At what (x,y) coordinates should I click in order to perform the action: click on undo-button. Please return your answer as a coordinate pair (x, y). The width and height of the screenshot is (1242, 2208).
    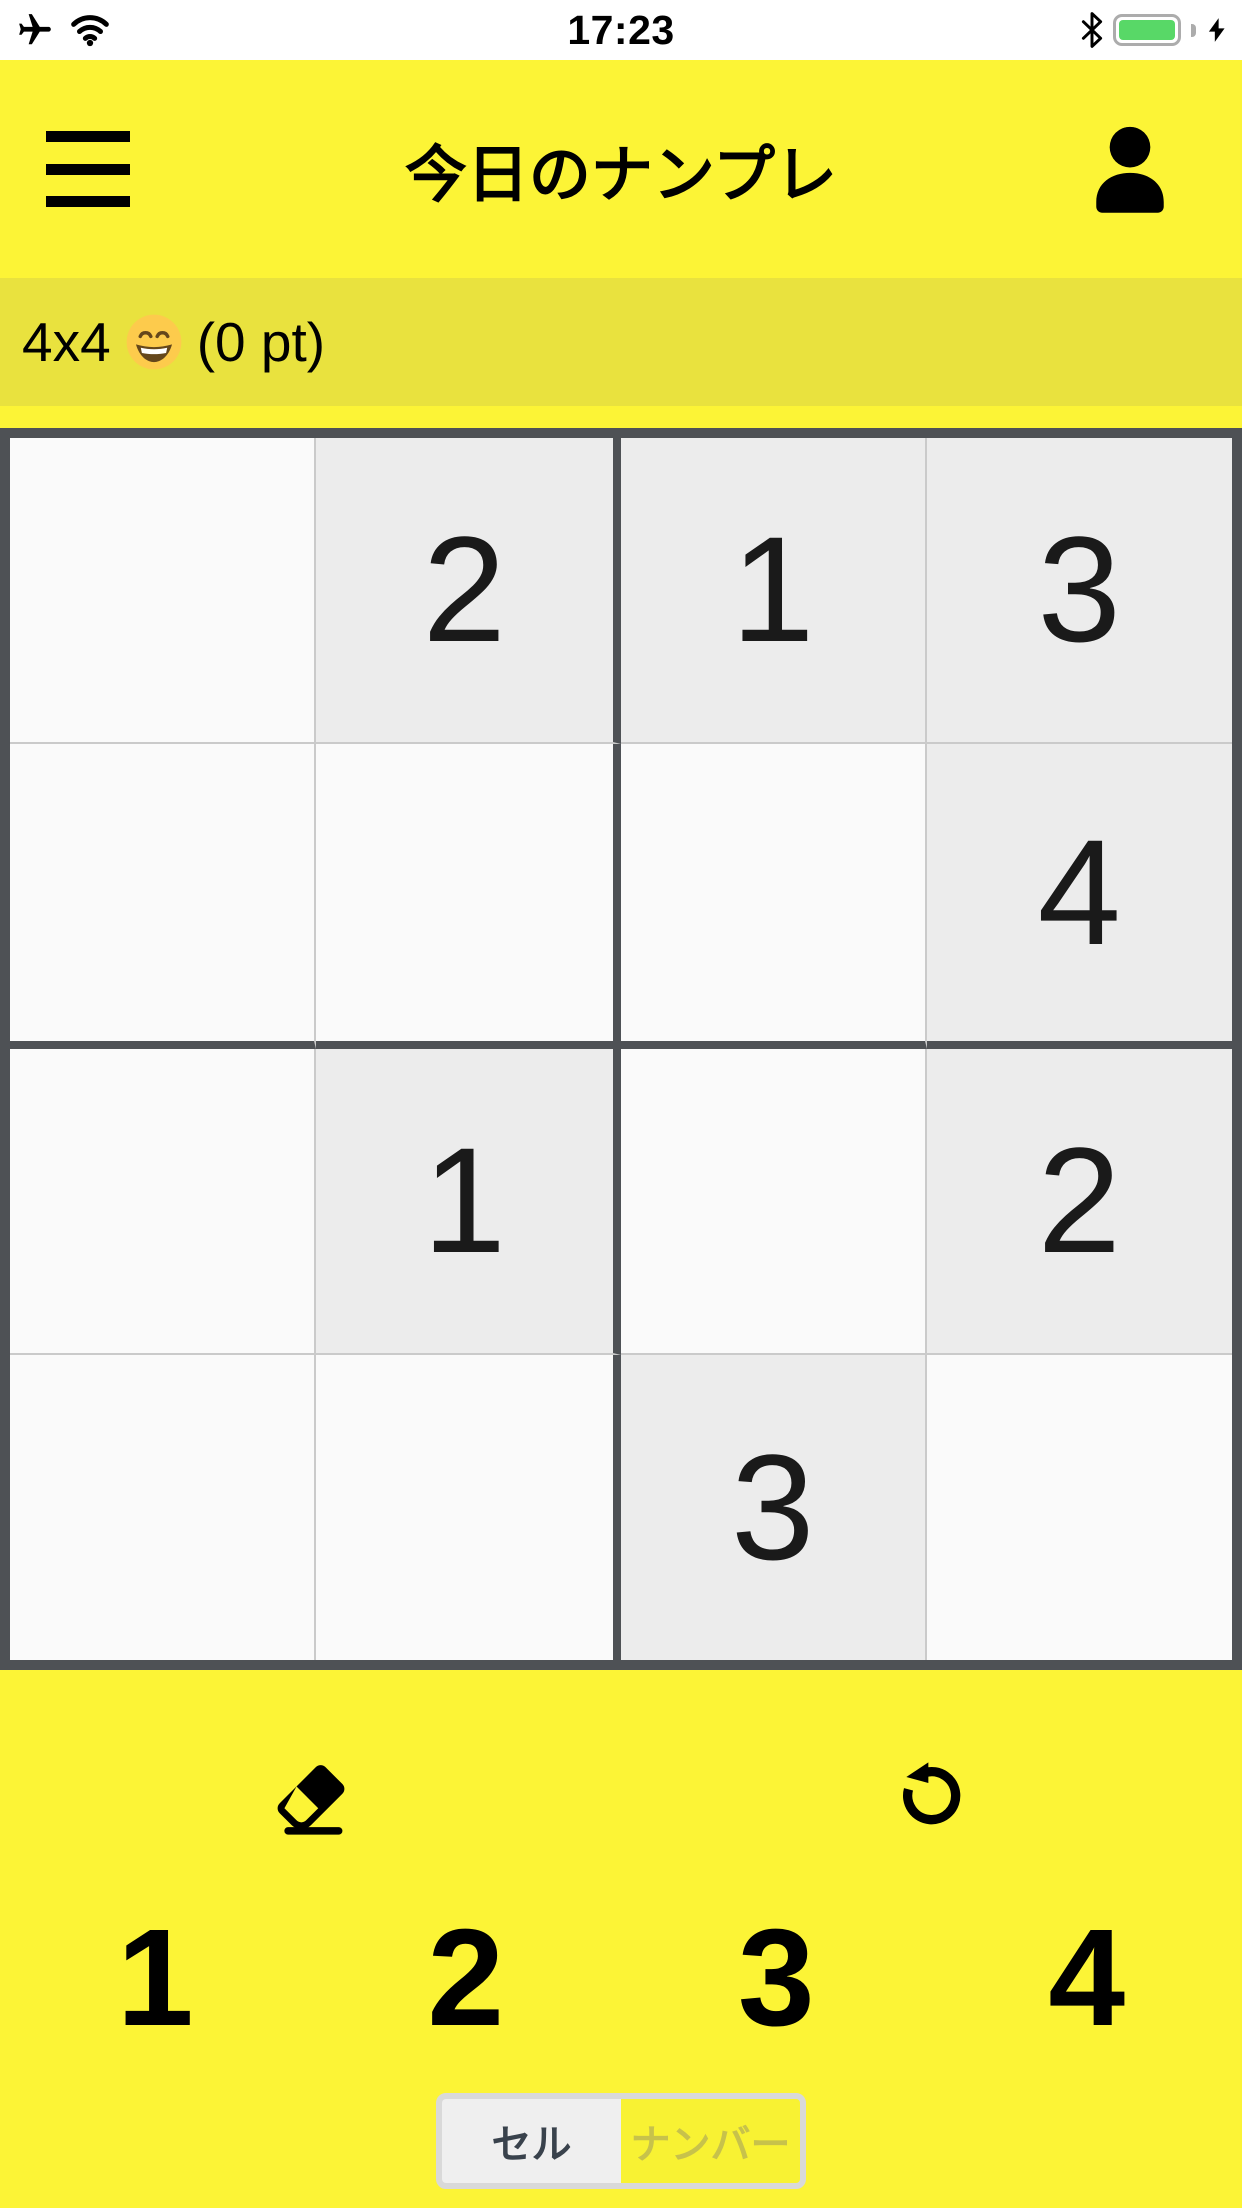
    Looking at the image, I should click on (931, 1796).